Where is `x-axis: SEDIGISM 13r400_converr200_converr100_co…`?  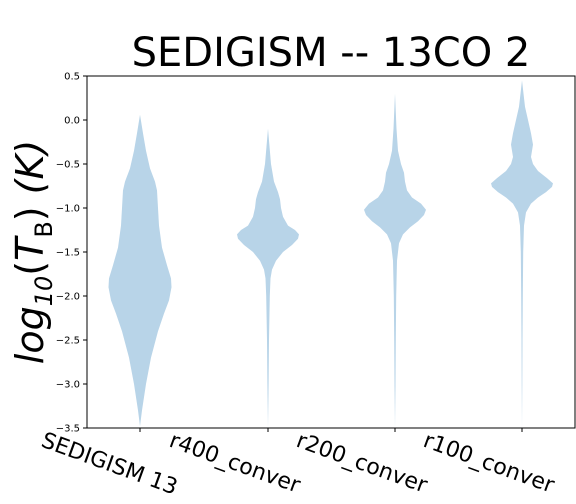
x-axis: SEDIGISM 13r400_converr200_converr100_co… is located at coordinates (298, 464).